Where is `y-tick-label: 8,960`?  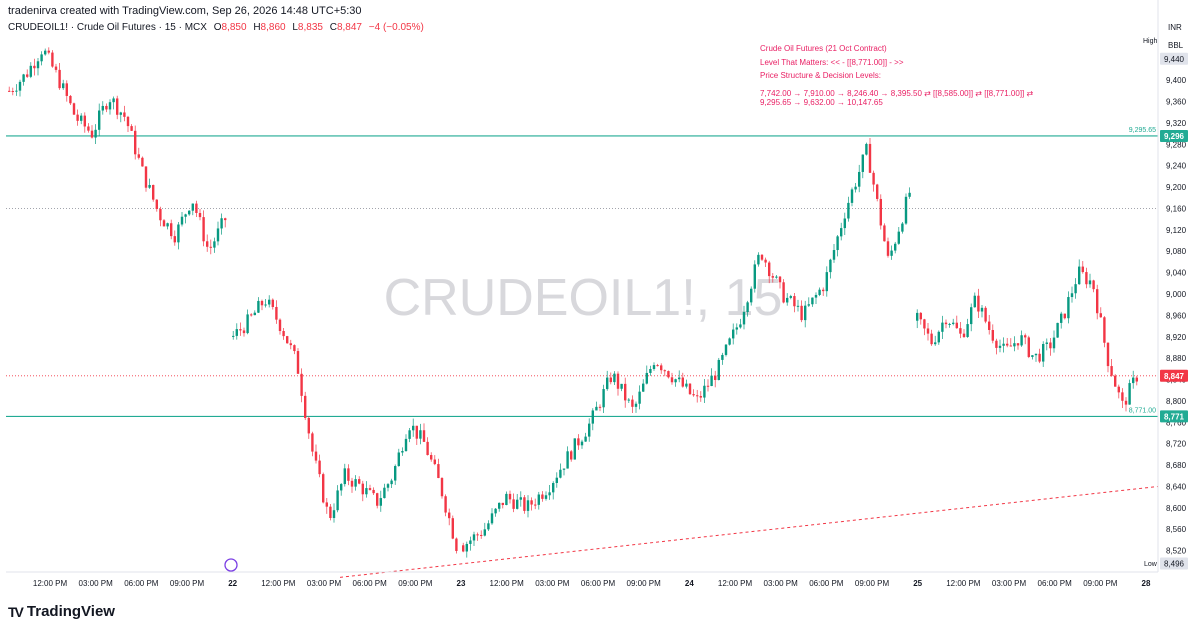 y-tick-label: 8,960 is located at coordinates (1176, 315).